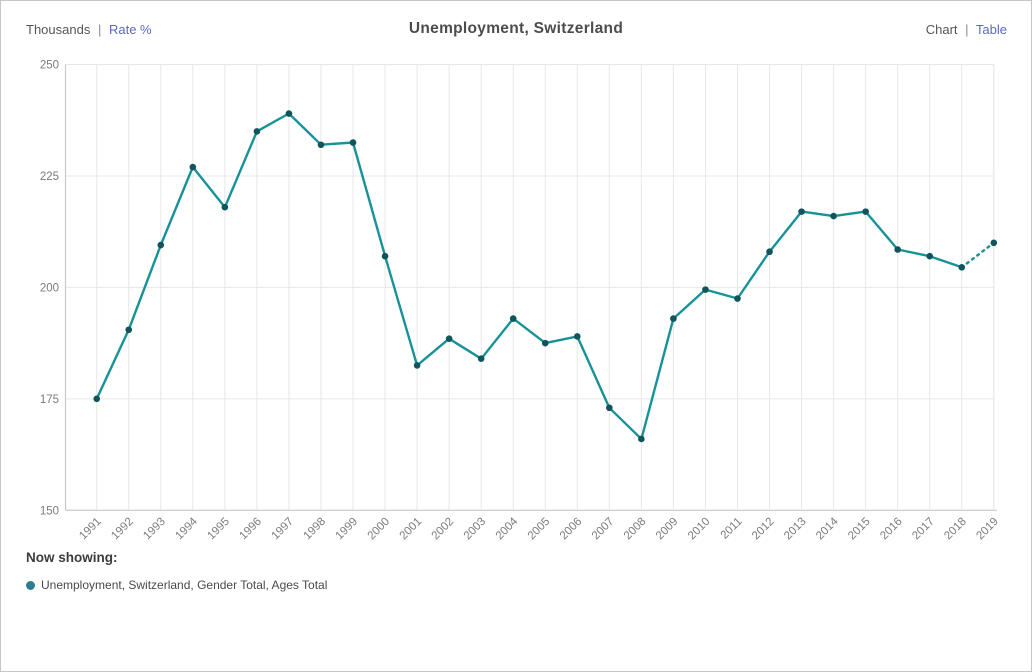 This screenshot has height=672, width=1032. What do you see at coordinates (282, 529) in the screenshot?
I see `svg-text: 1997` at bounding box center [282, 529].